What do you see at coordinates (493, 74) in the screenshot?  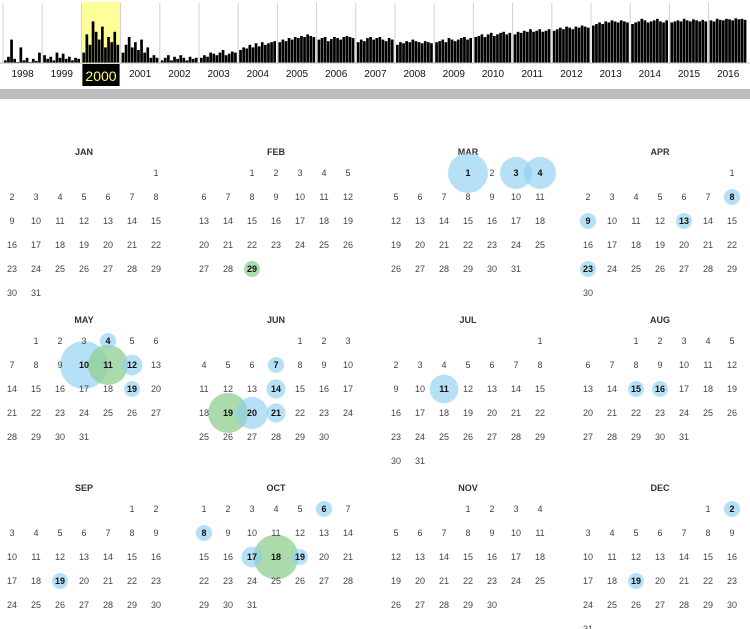 I see `year-label: 2010` at bounding box center [493, 74].